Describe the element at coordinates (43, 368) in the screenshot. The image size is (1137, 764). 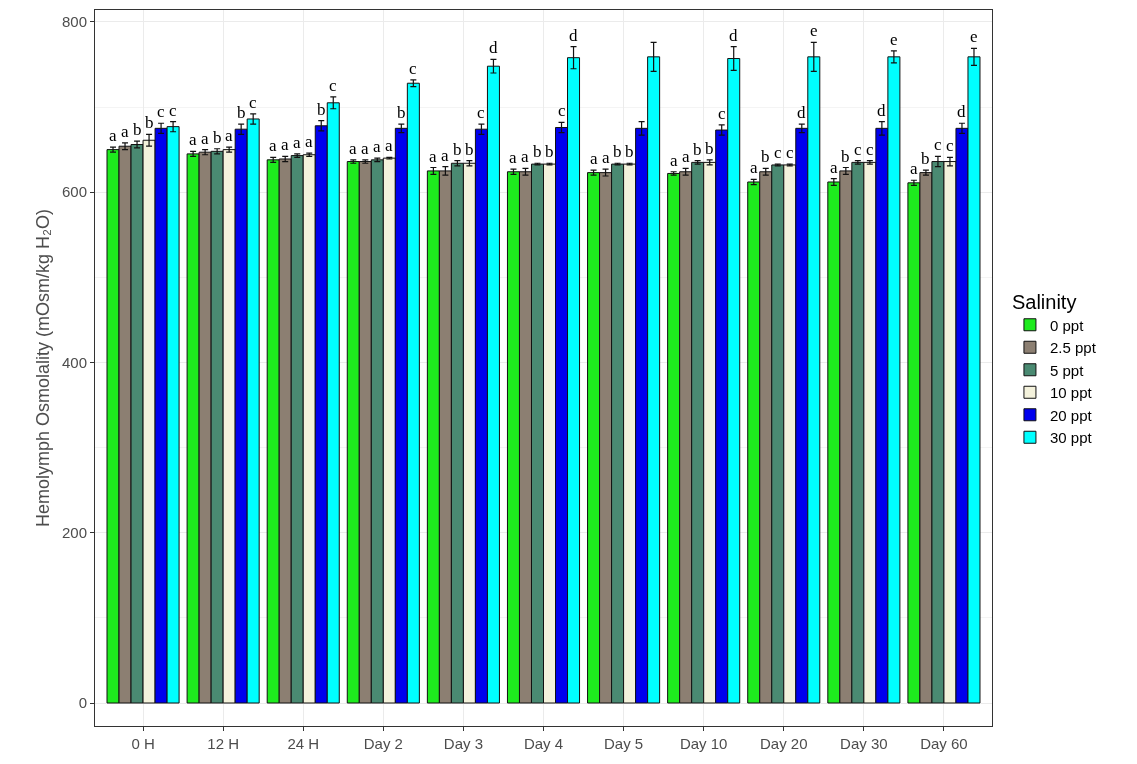
I see `y-axis-title: Hemolymph Osmolality (mOsm/kg H₂O)` at that location.